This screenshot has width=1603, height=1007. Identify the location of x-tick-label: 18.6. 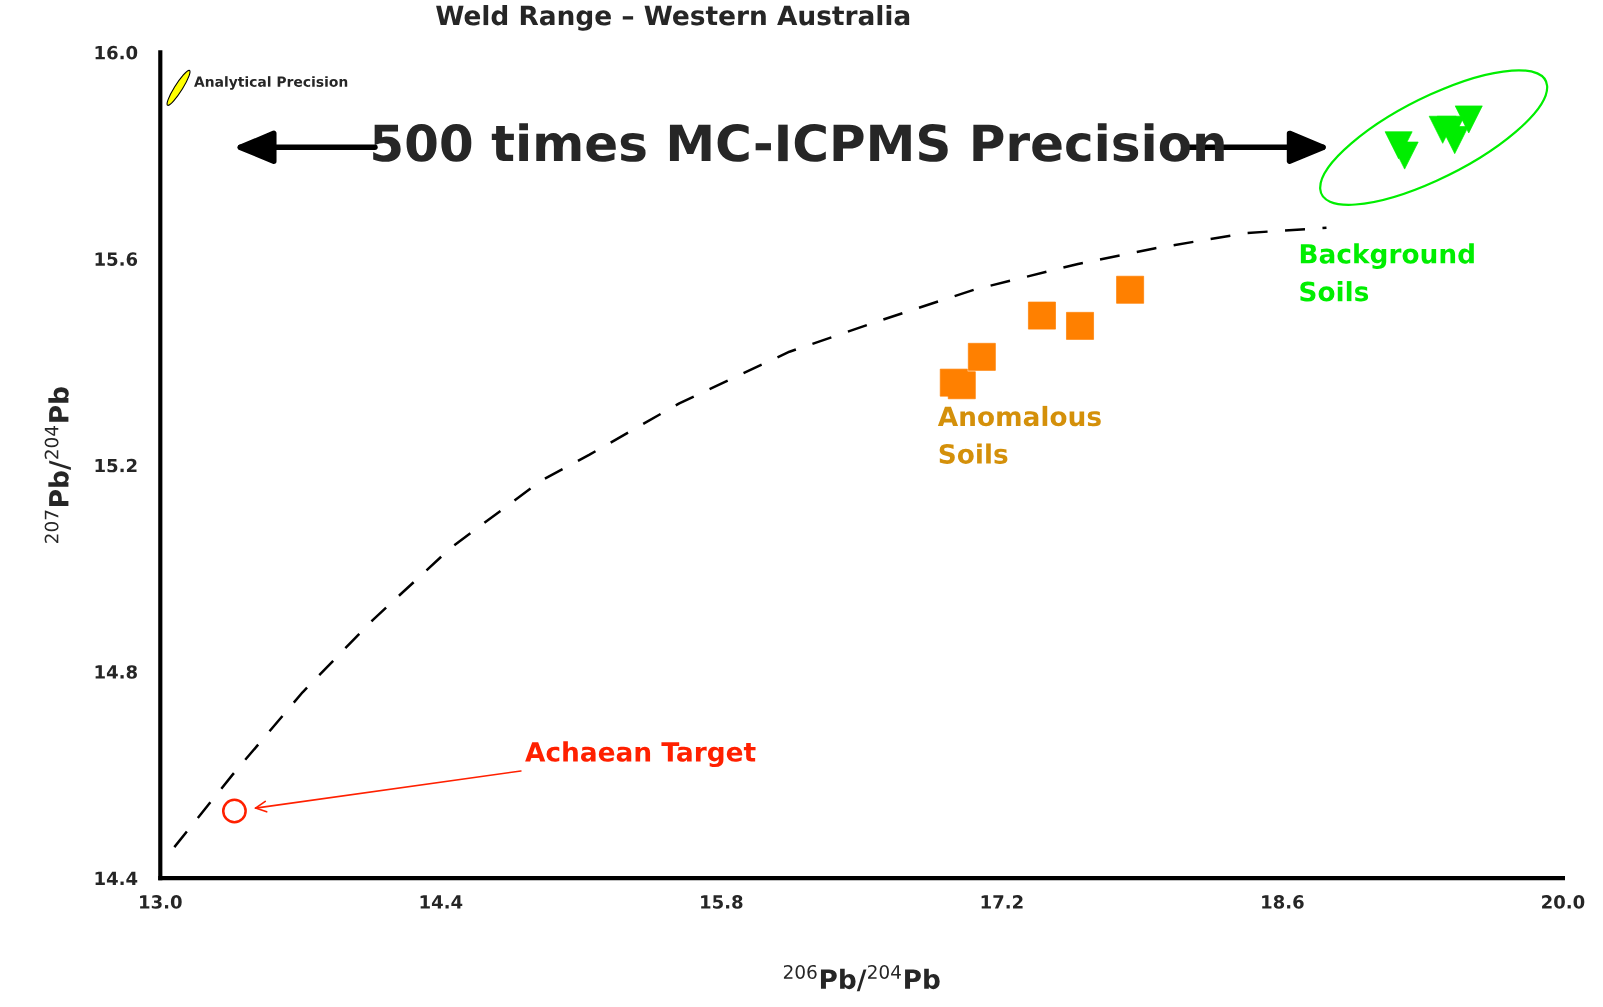
(1283, 902).